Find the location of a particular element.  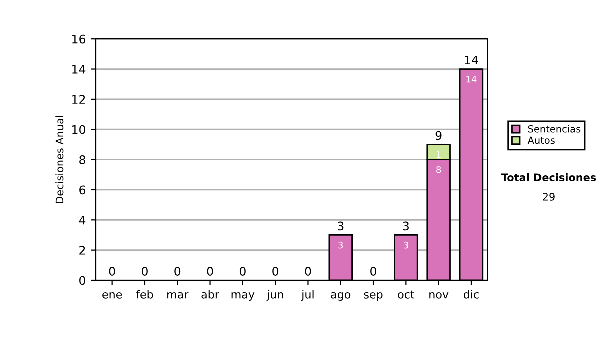

text: 29 is located at coordinates (549, 197).